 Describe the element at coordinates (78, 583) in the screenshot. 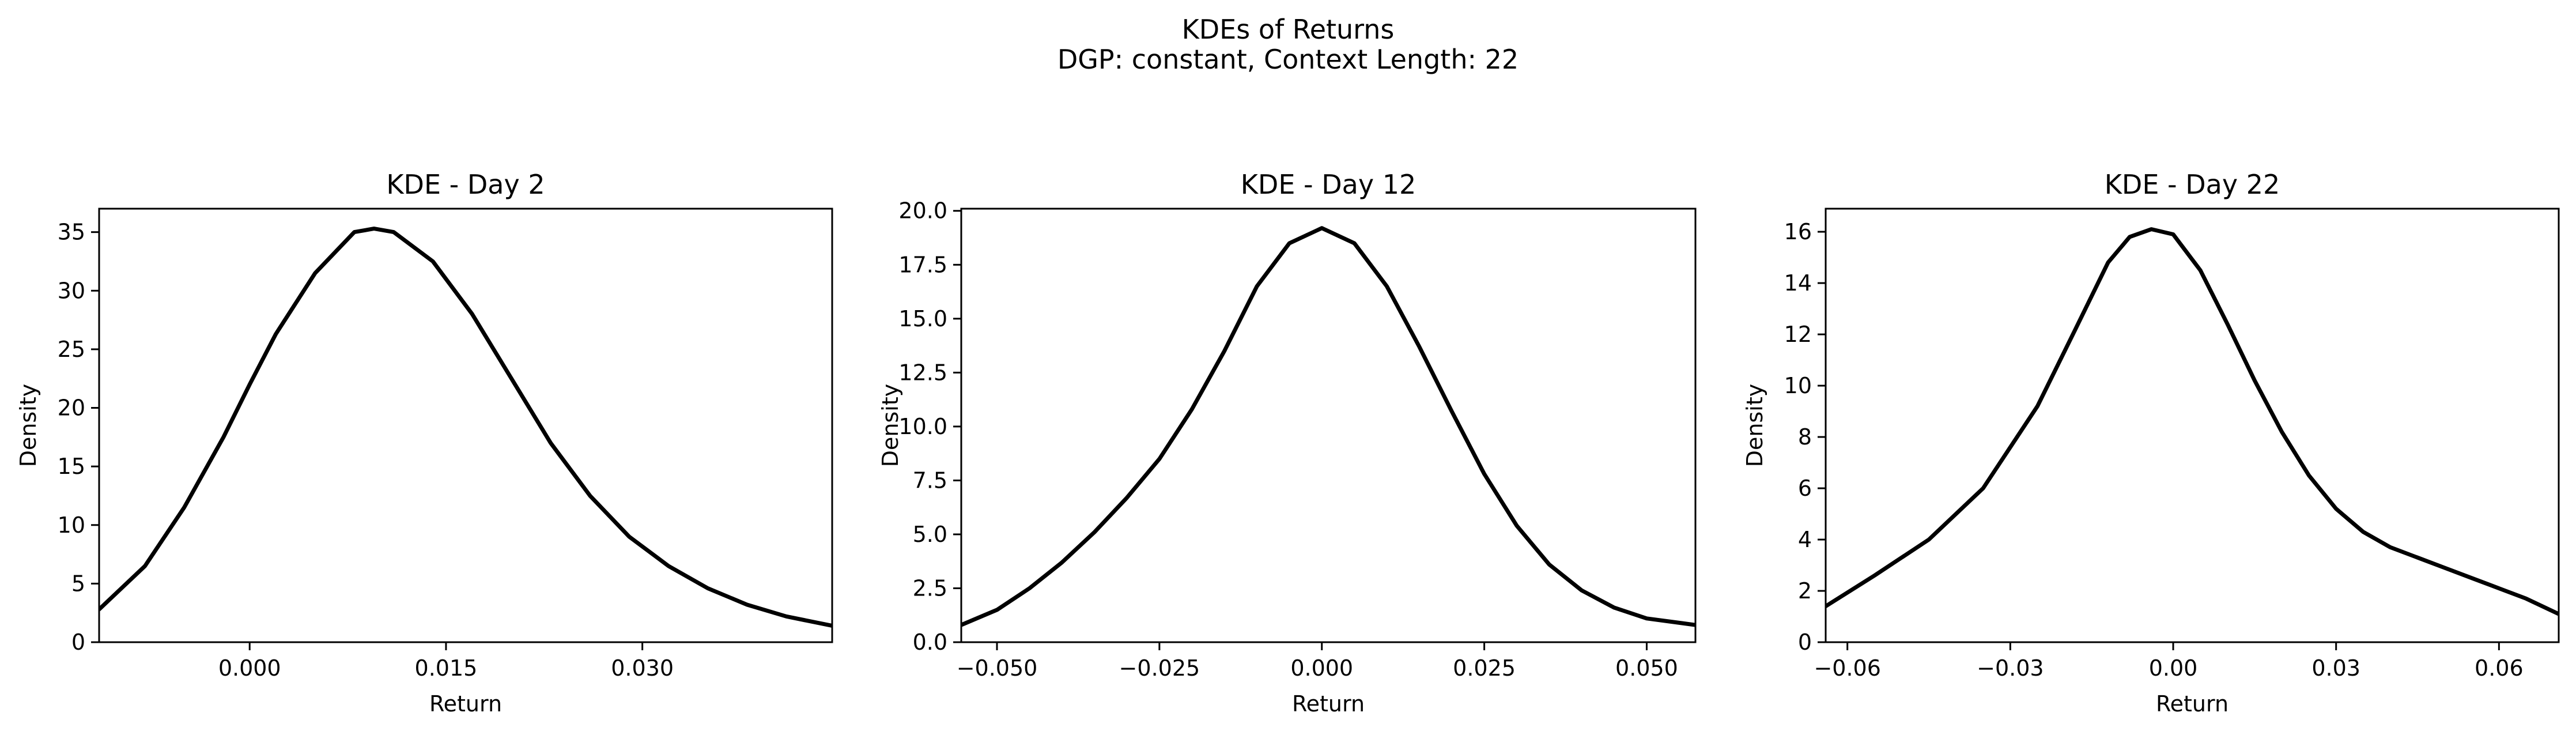

I see `y-tick-label: 5` at that location.